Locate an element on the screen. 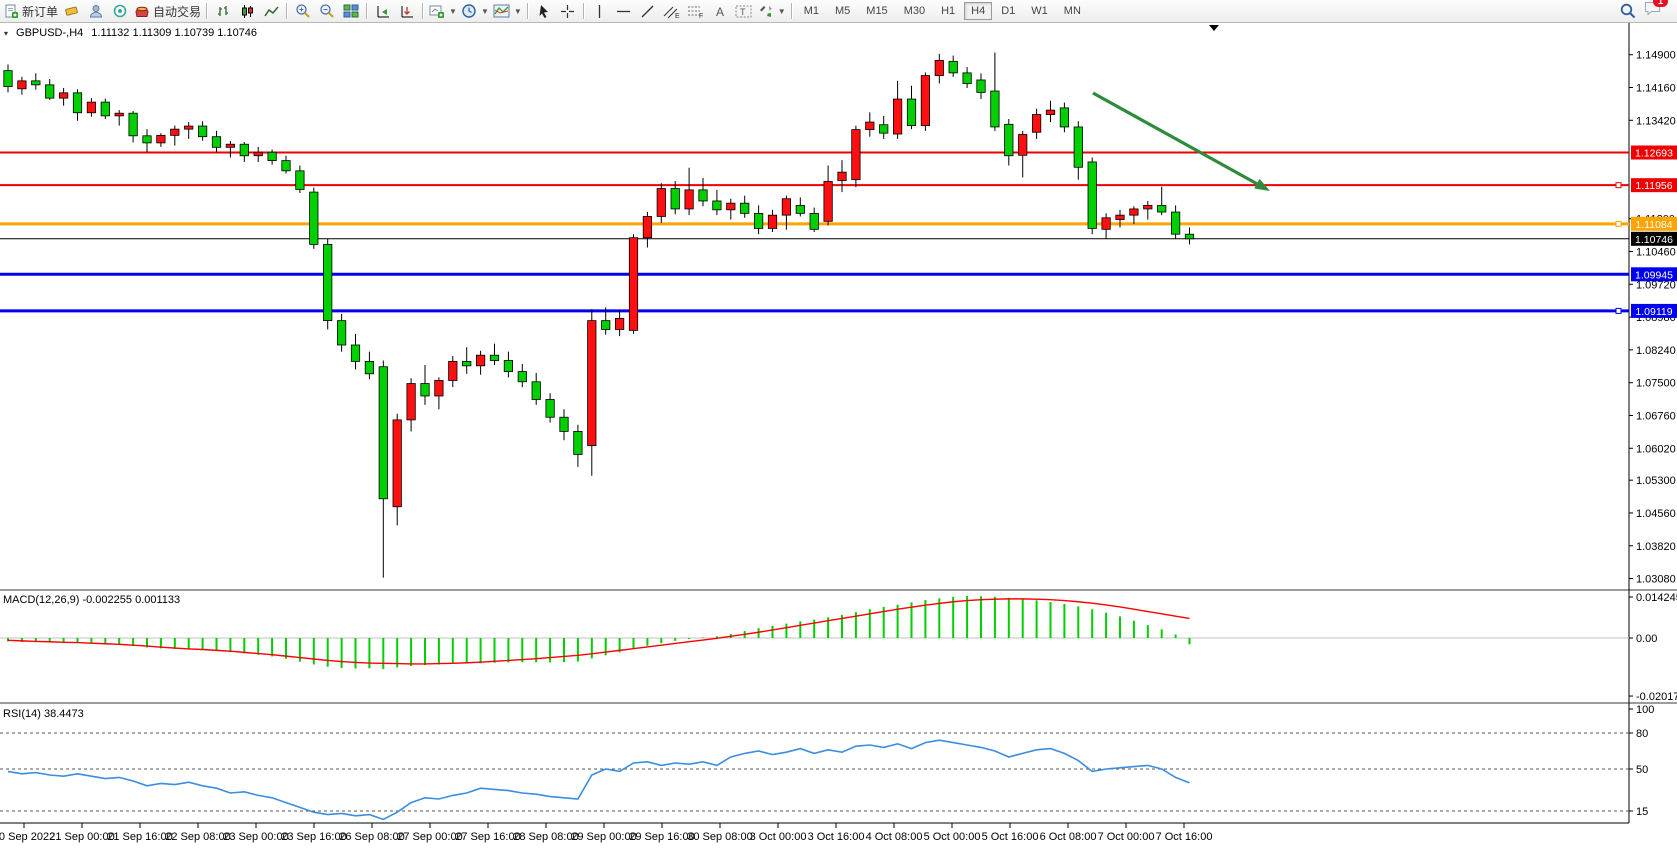  timeframe-button-MN: MN is located at coordinates (1072, 11).